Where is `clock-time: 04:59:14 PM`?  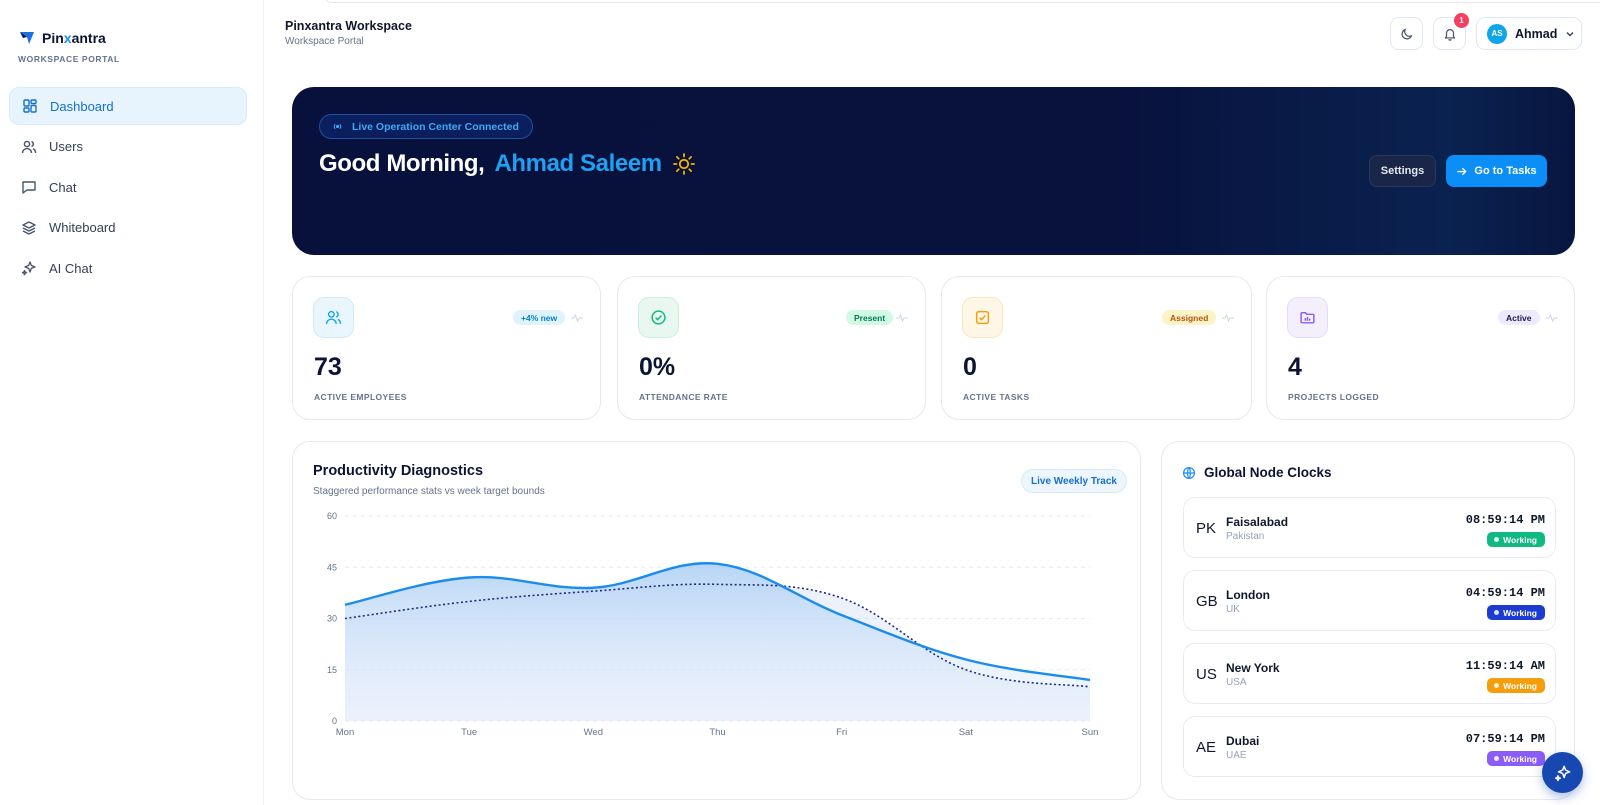
clock-time: 04:59:14 PM is located at coordinates (1505, 593).